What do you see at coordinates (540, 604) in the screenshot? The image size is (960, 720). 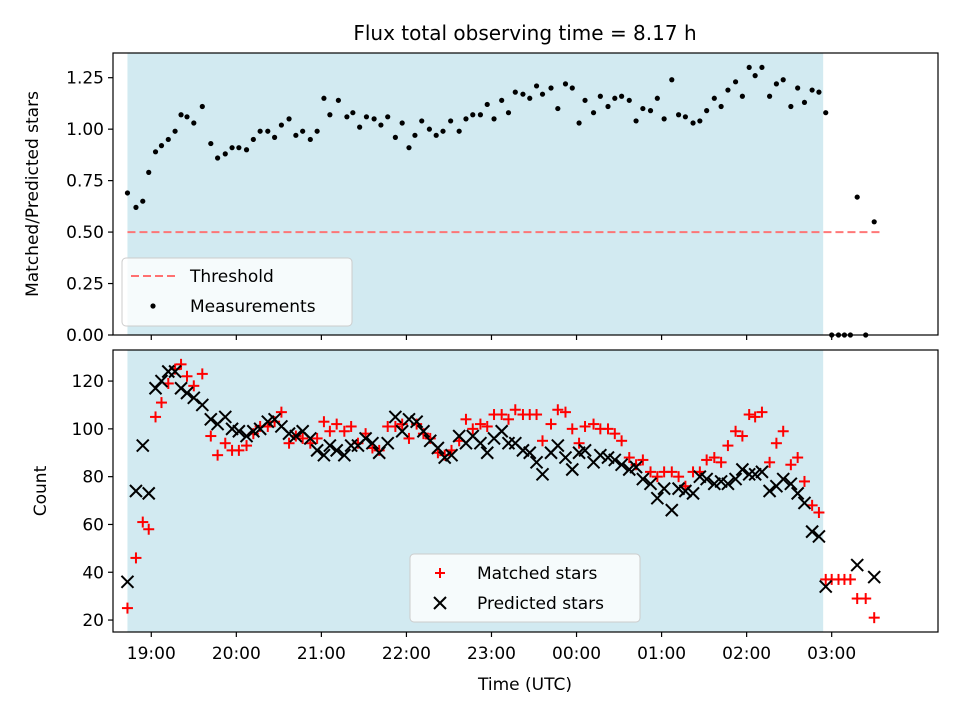 I see `legend-predicted-label: Predicted stars` at bounding box center [540, 604].